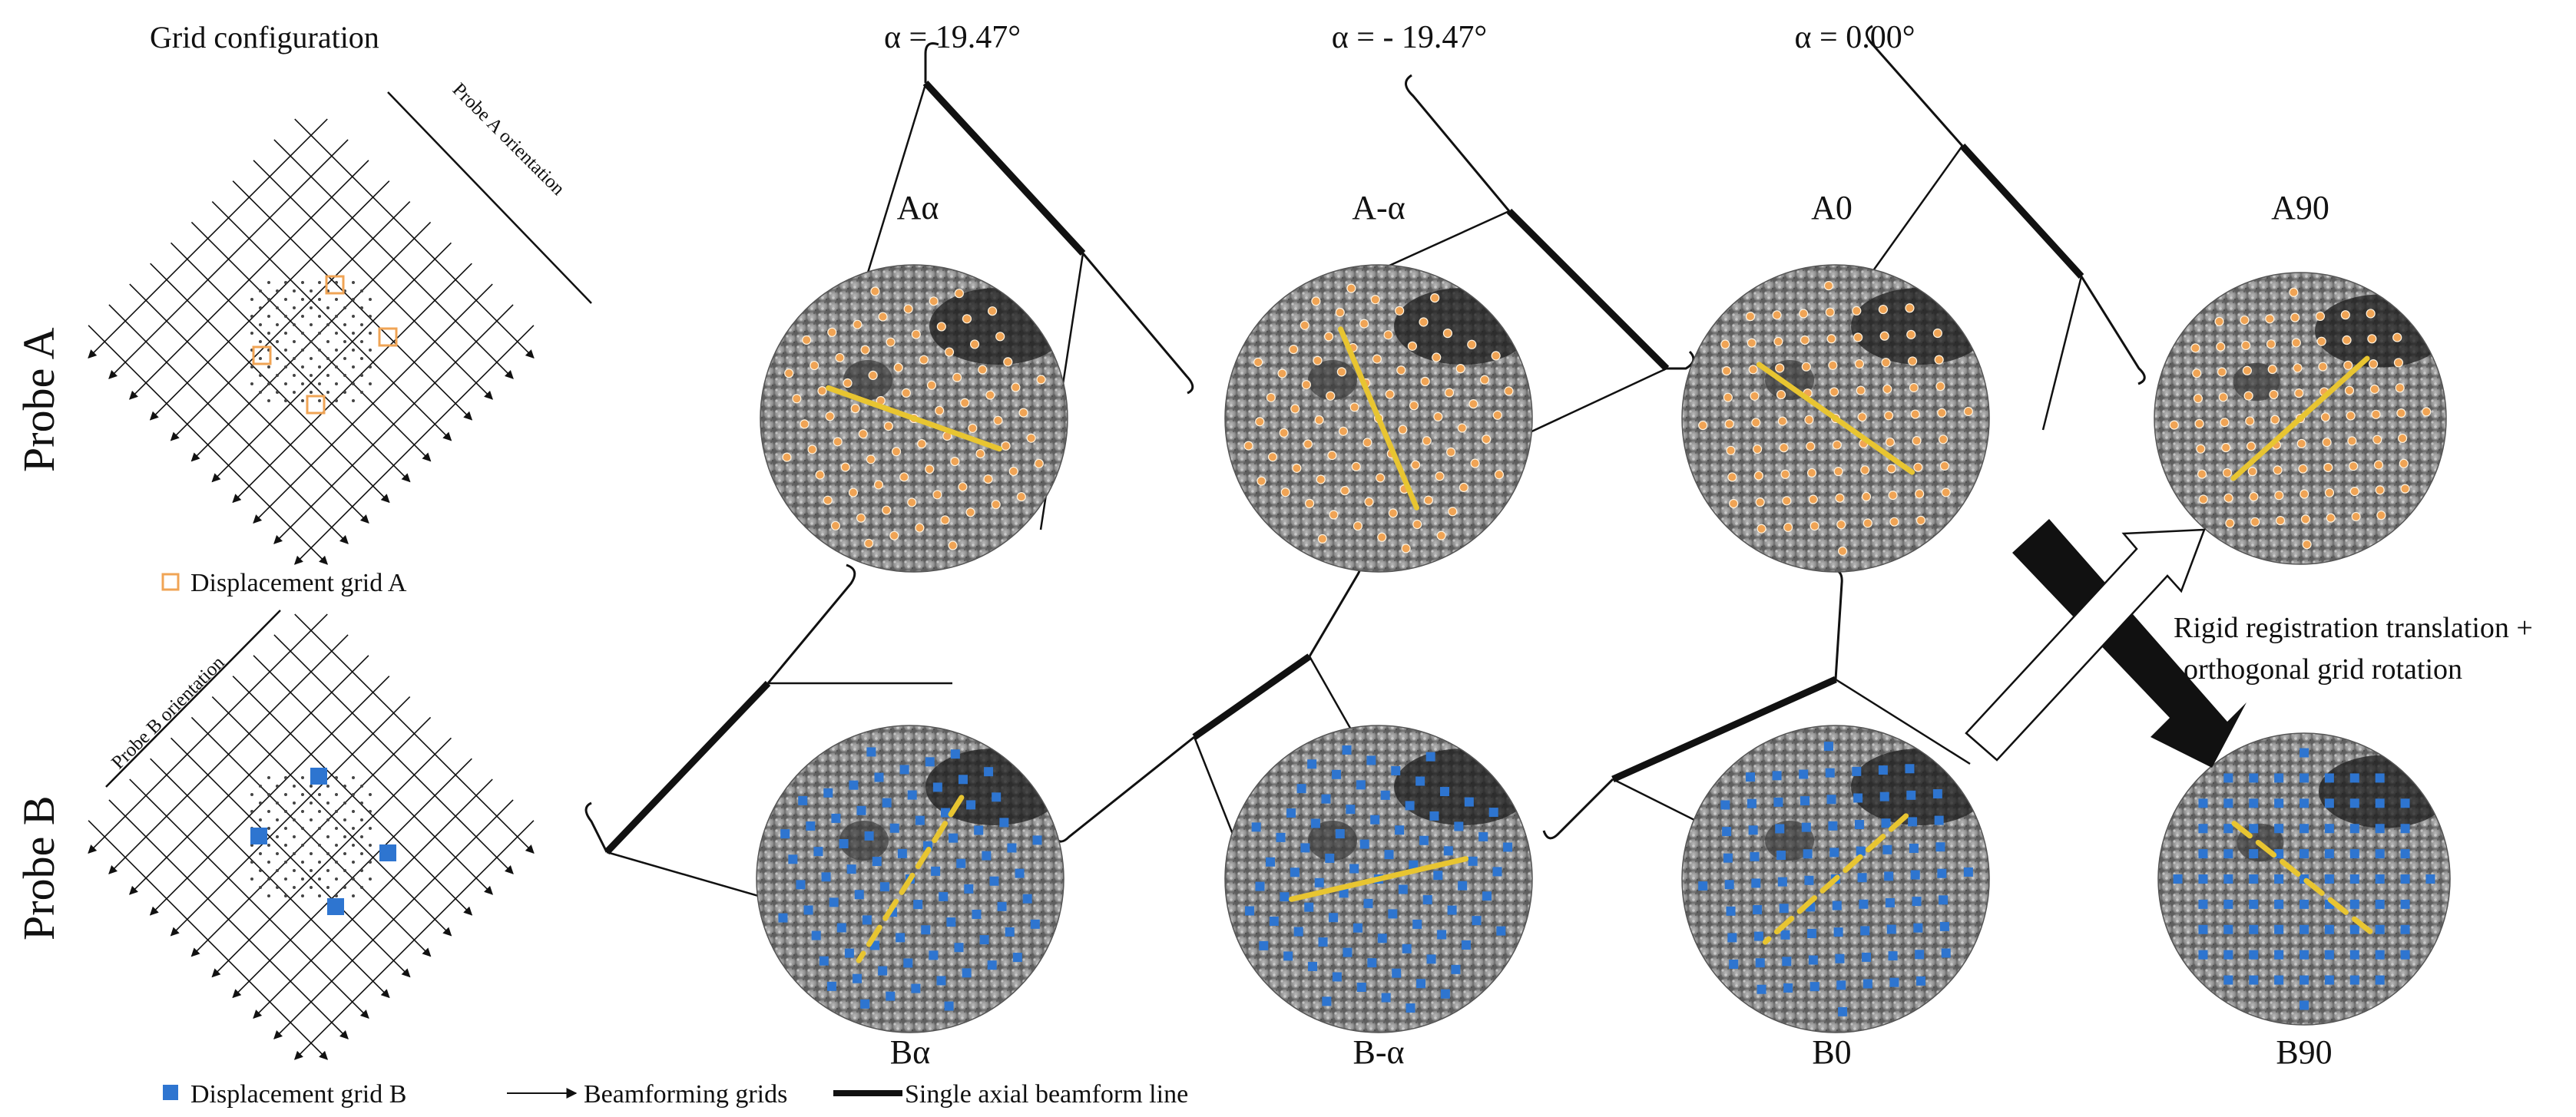 The image size is (2576, 1117). I want to click on beamforming-line, so click(414, 734).